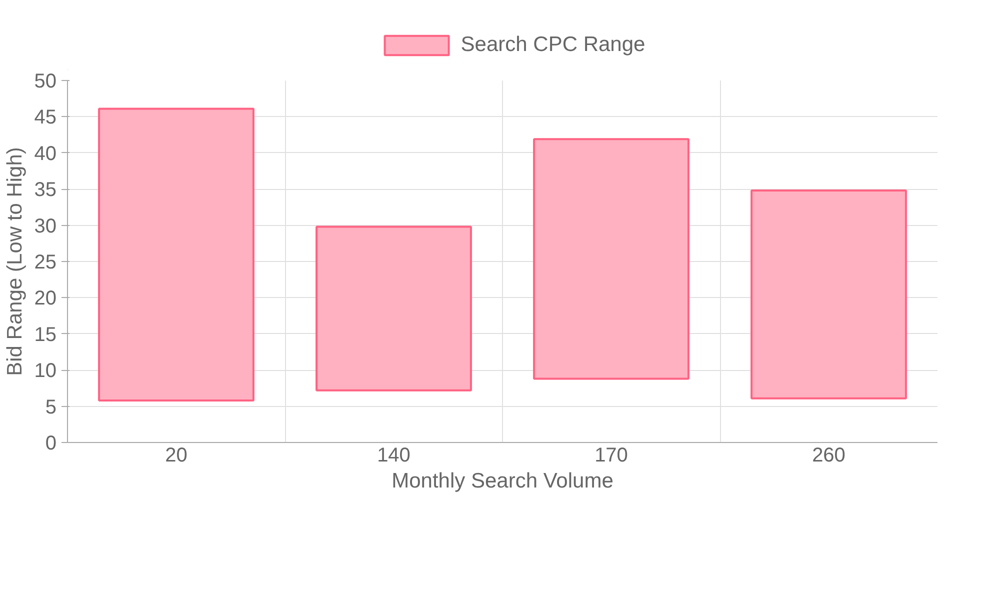  What do you see at coordinates (45, 190) in the screenshot?
I see `y-tick-label: 35` at bounding box center [45, 190].